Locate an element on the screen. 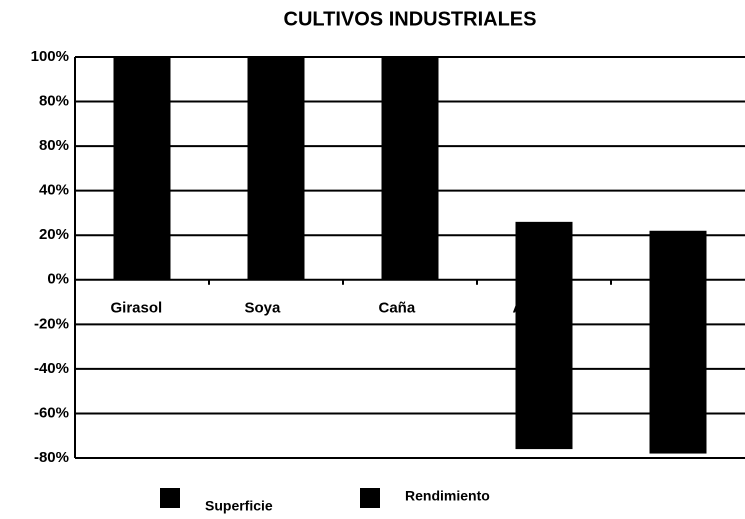 The image size is (745, 519). y-tick-label: -40% is located at coordinates (51, 368).